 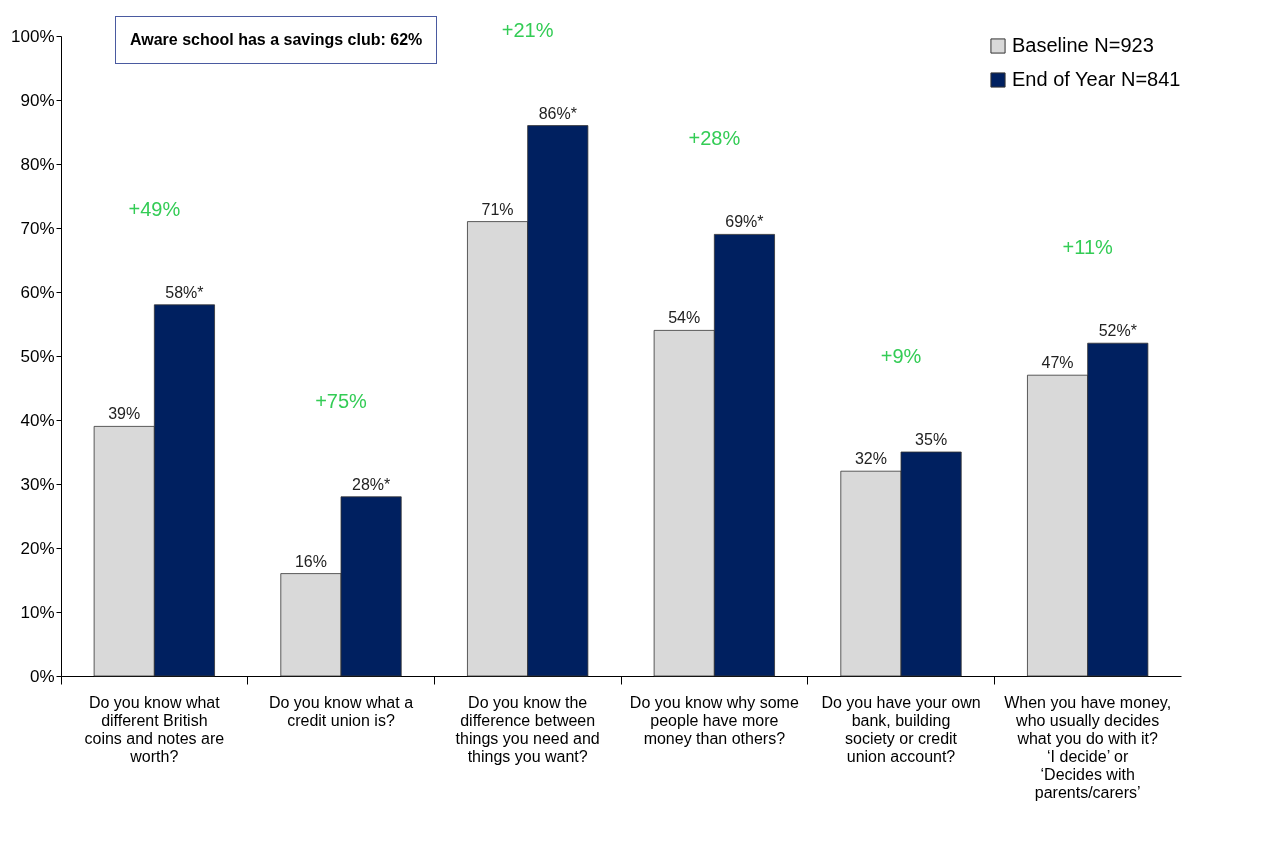 I want to click on y-tick-label: 80%, so click(x=37, y=164).